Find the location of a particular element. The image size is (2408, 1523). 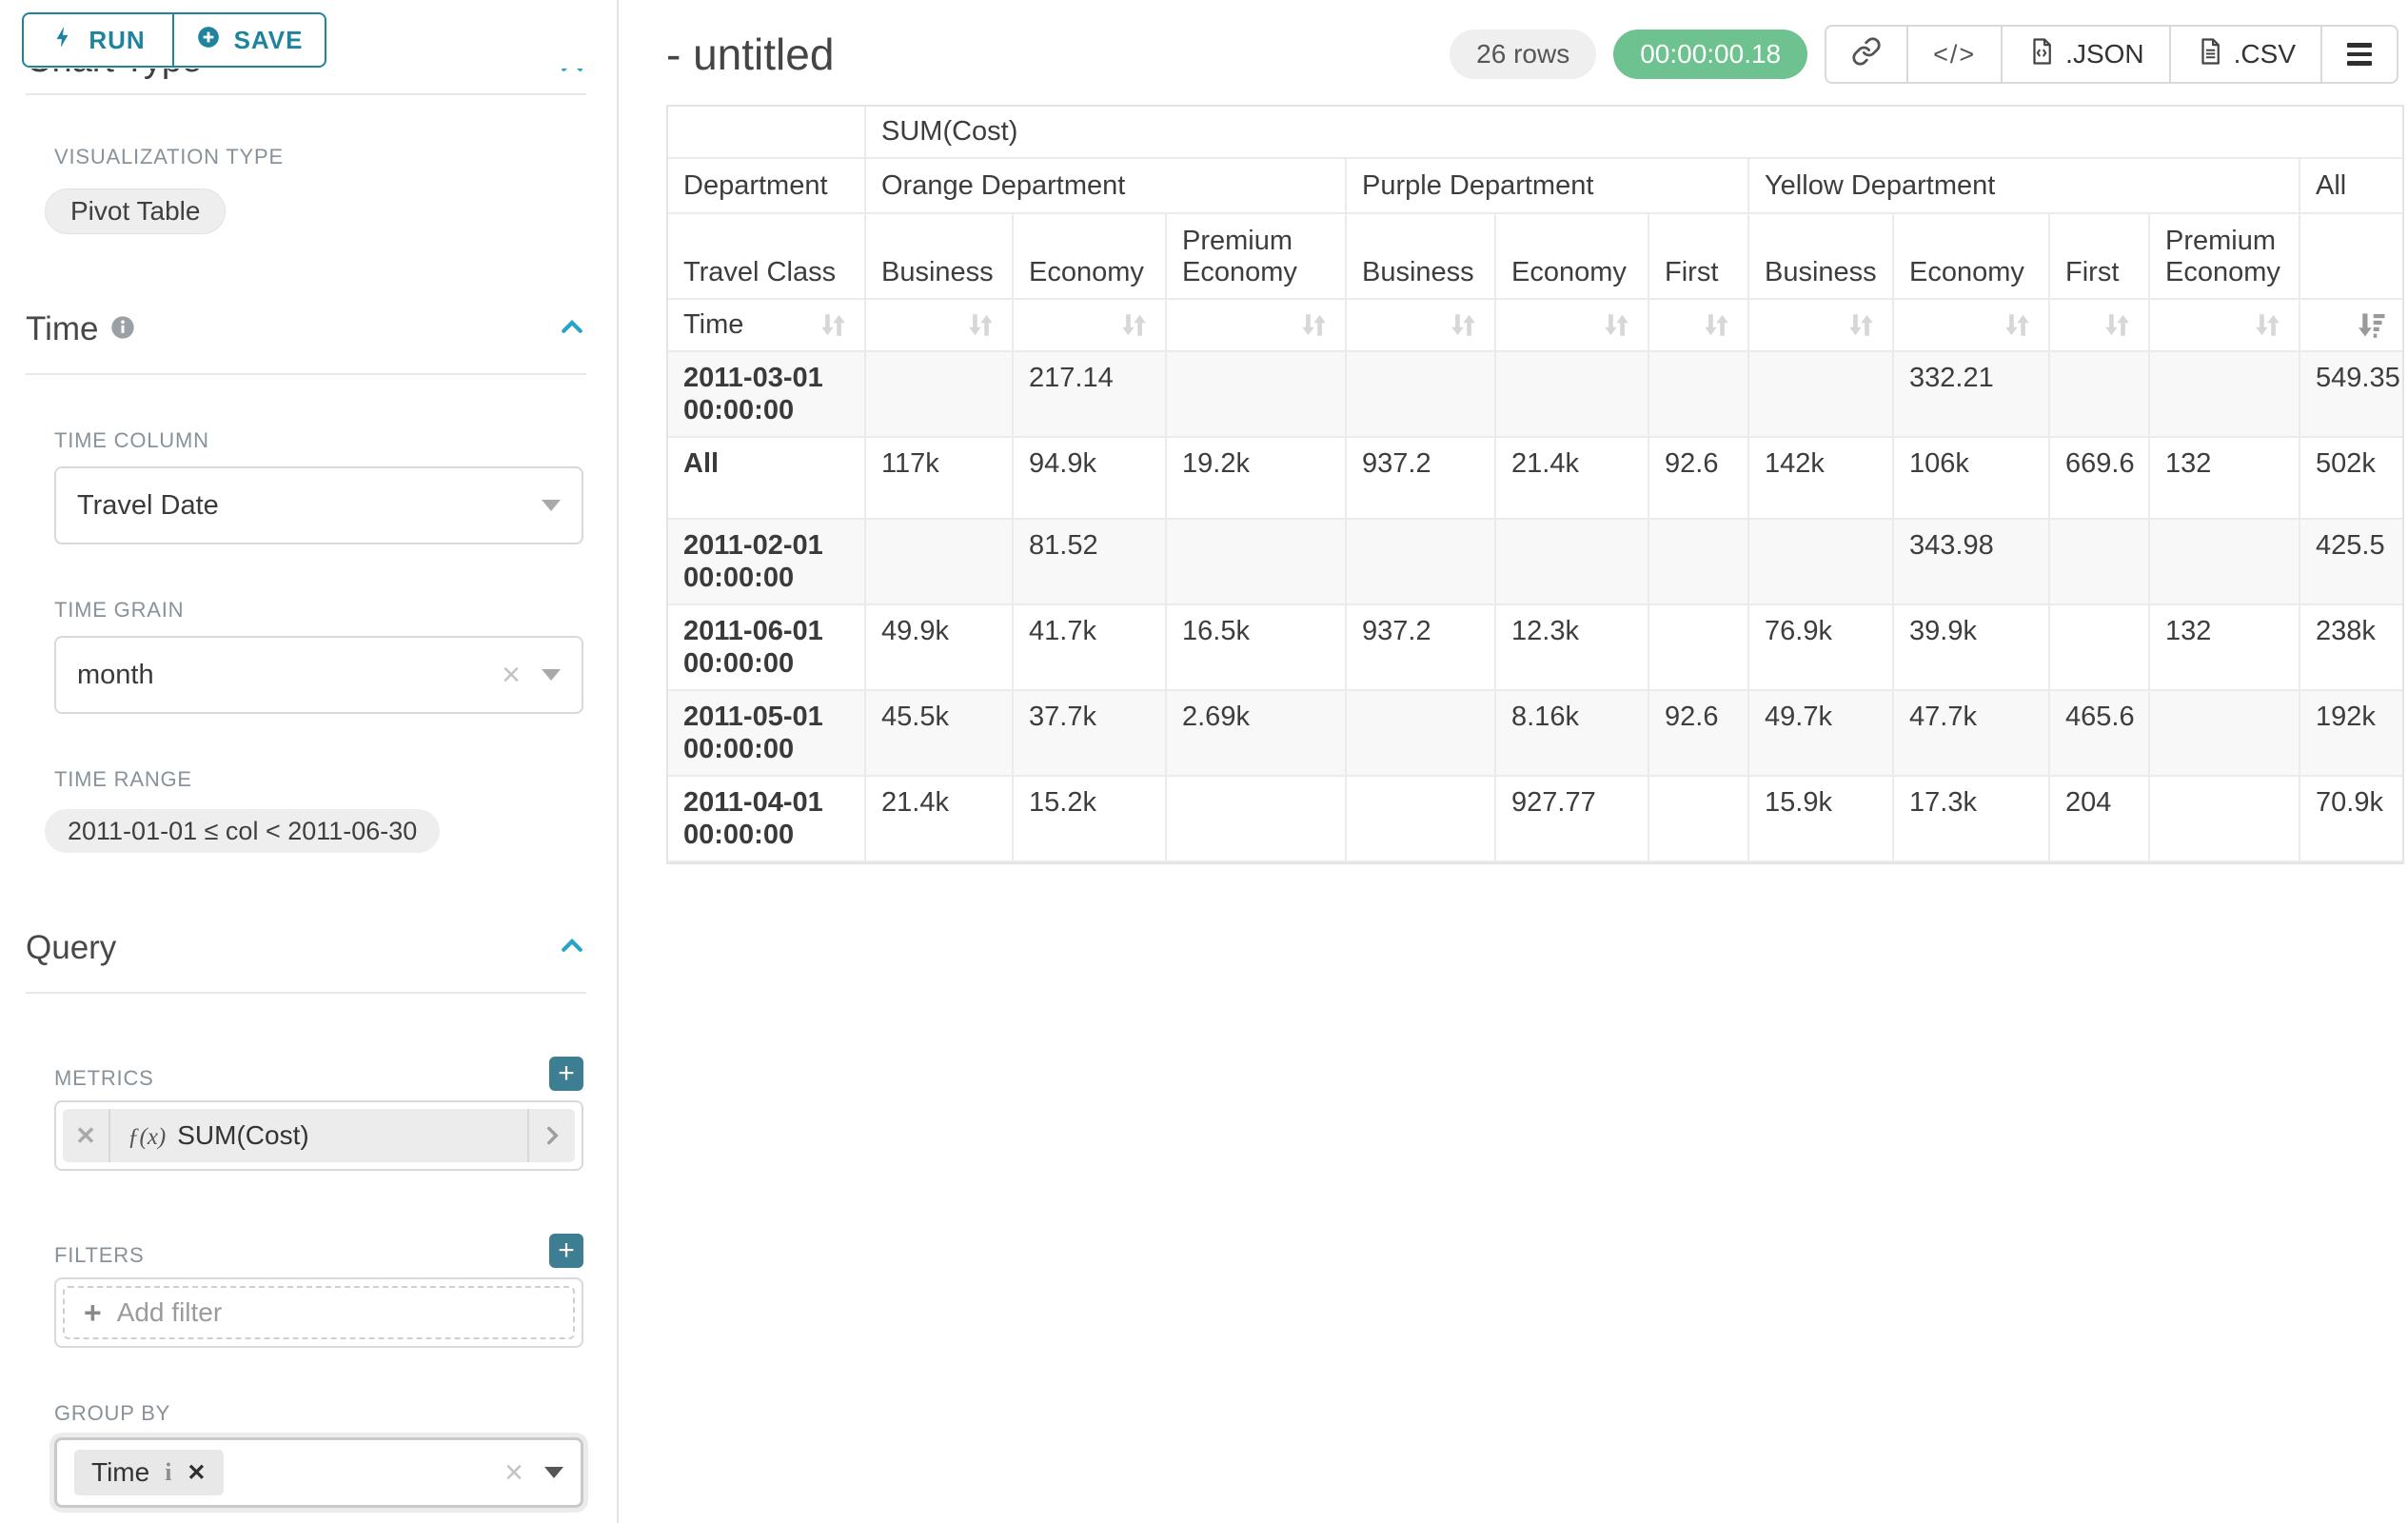

export-csv-button: .CSV is located at coordinates (2244, 55).